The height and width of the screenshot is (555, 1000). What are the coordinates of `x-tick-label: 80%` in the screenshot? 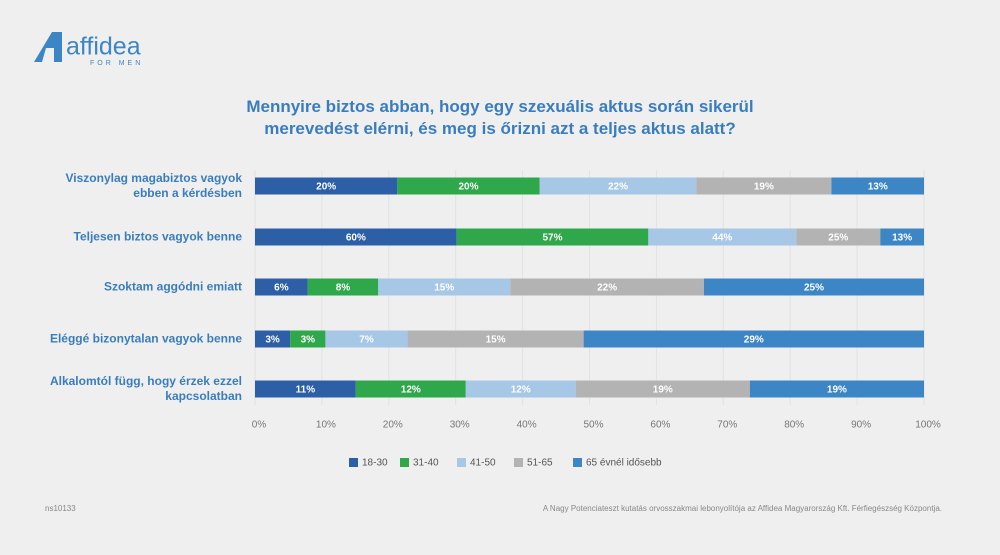 It's located at (794, 425).